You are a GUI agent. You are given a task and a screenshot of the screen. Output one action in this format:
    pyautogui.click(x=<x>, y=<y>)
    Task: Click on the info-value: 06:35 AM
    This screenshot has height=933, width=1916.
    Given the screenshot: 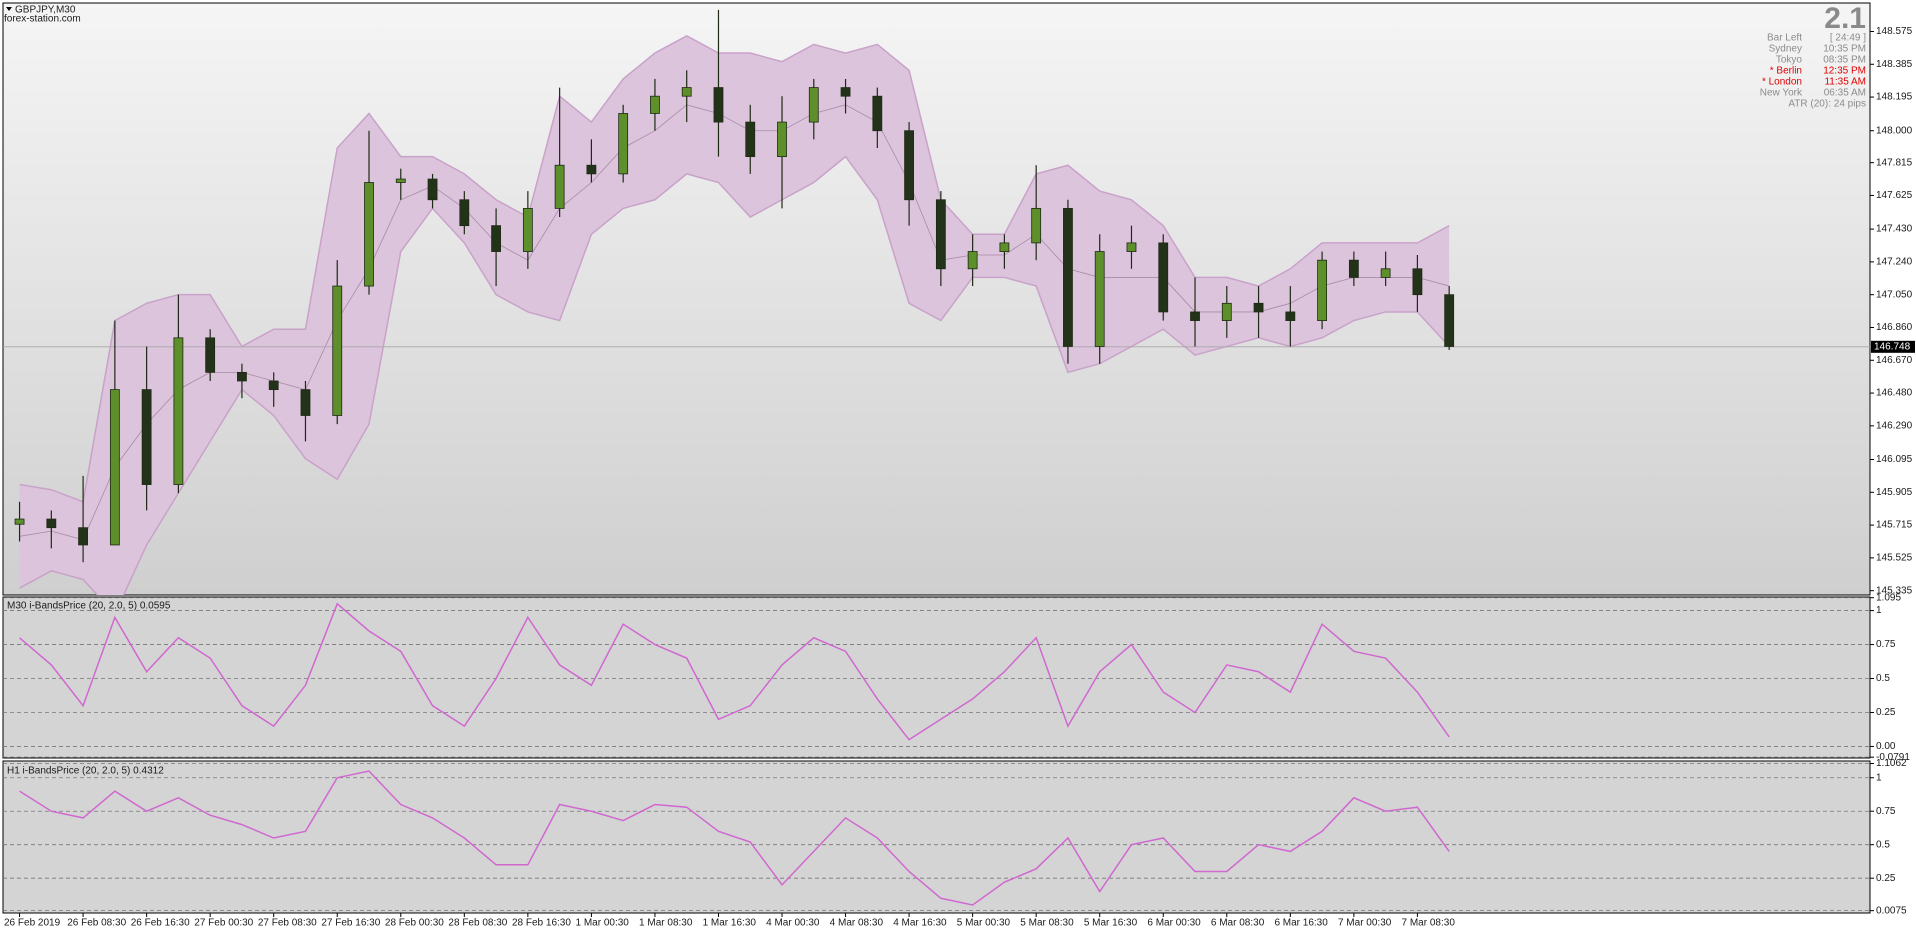 What is the action you would take?
    pyautogui.click(x=1845, y=93)
    